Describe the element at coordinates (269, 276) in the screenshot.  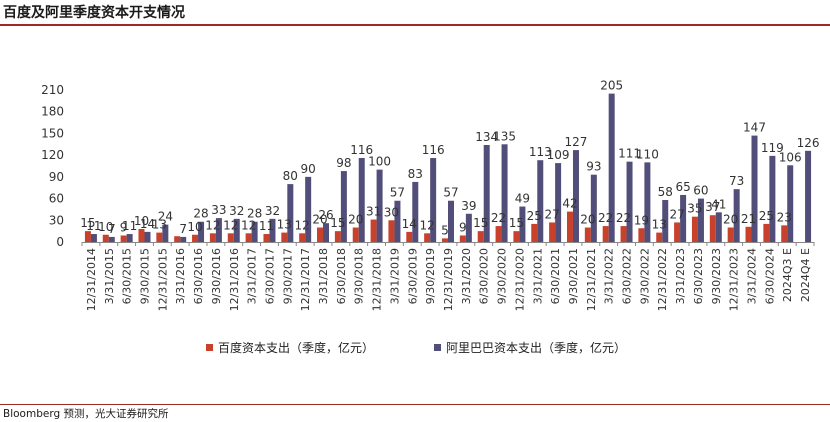
I see `x-tick-label: 6/30/2017` at that location.